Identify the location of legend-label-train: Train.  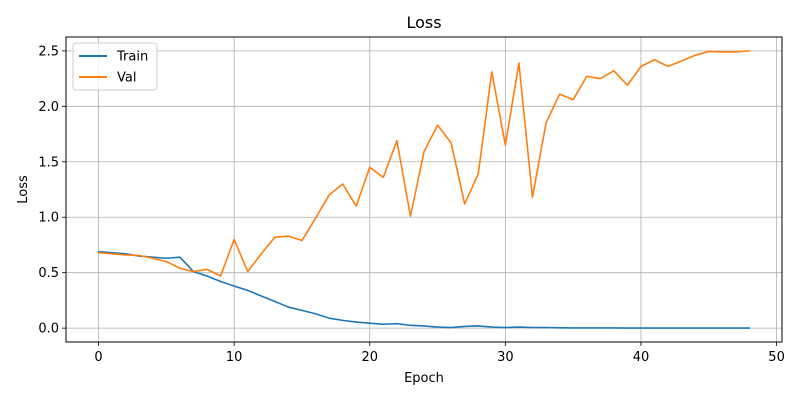
(132, 57).